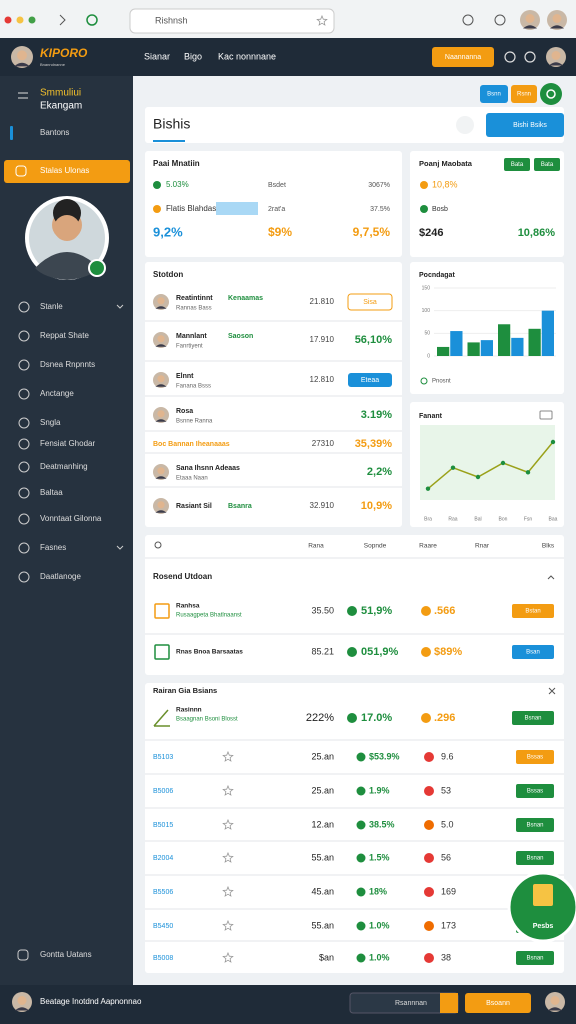  What do you see at coordinates (411, 1003) in the screenshot?
I see `footer-search-text: Rsannnan` at bounding box center [411, 1003].